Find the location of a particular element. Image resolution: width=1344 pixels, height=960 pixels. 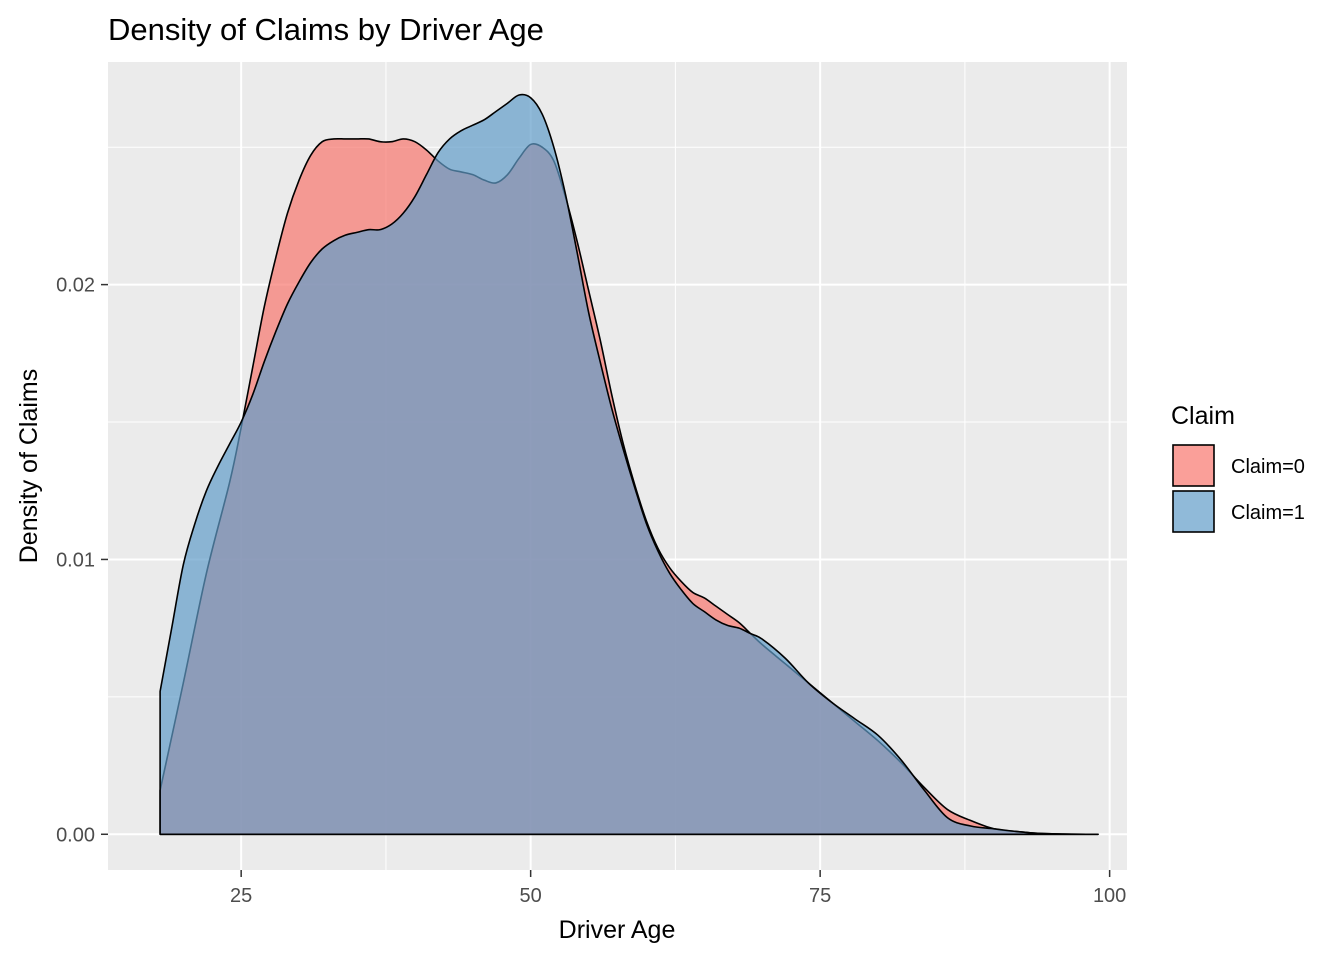

y-tick-label: 0.02 is located at coordinates (75, 286).